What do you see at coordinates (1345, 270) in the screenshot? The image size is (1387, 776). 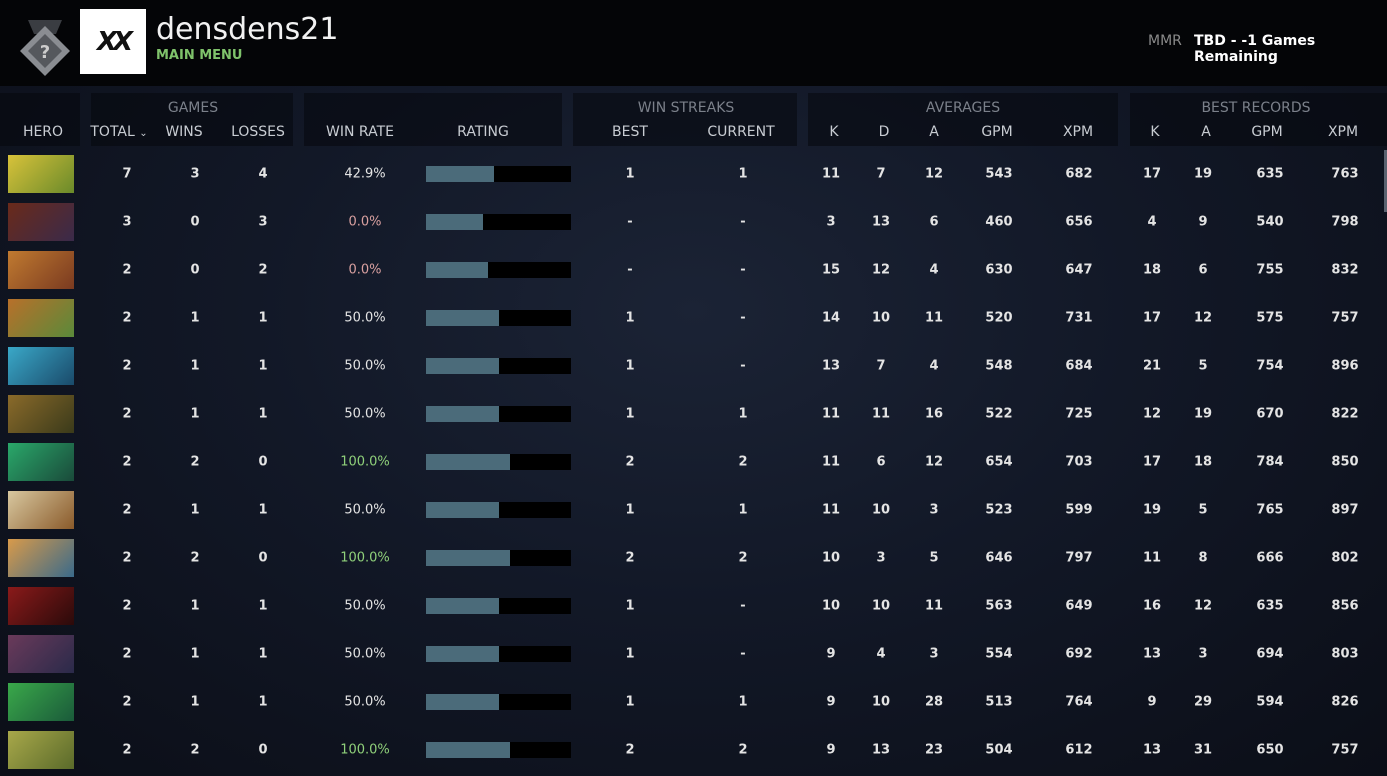 I see `cell-bxpm: 832` at bounding box center [1345, 270].